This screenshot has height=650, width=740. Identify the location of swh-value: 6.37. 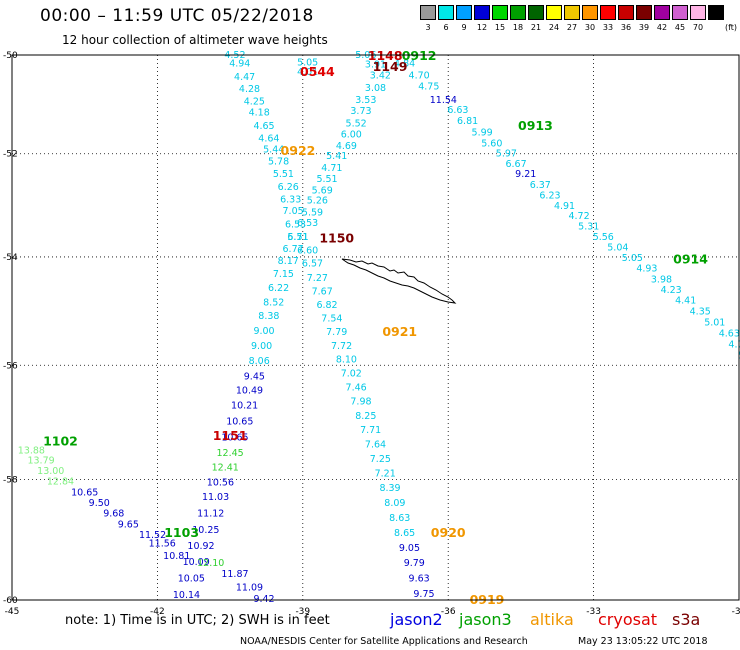
(540, 185).